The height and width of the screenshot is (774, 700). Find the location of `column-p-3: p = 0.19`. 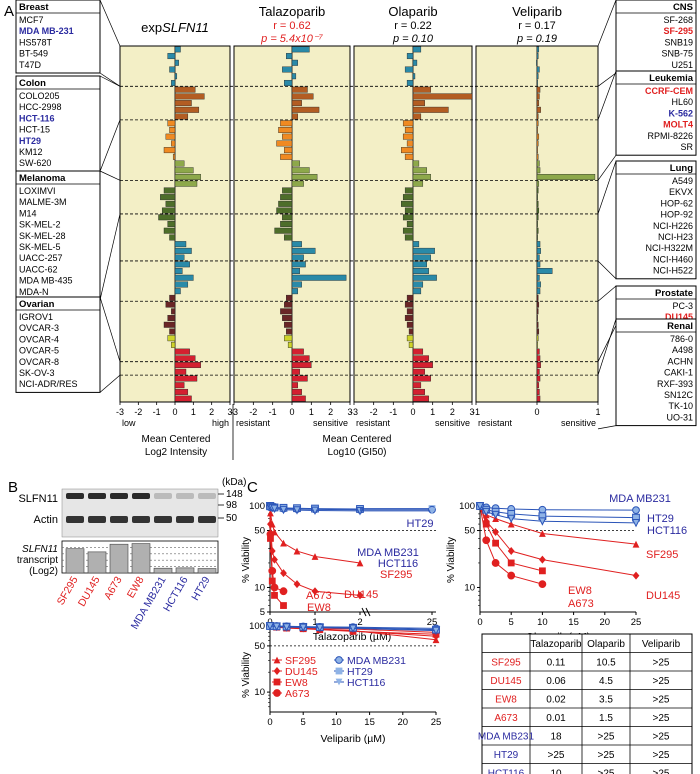

column-p-3: p = 0.19 is located at coordinates (536, 39).